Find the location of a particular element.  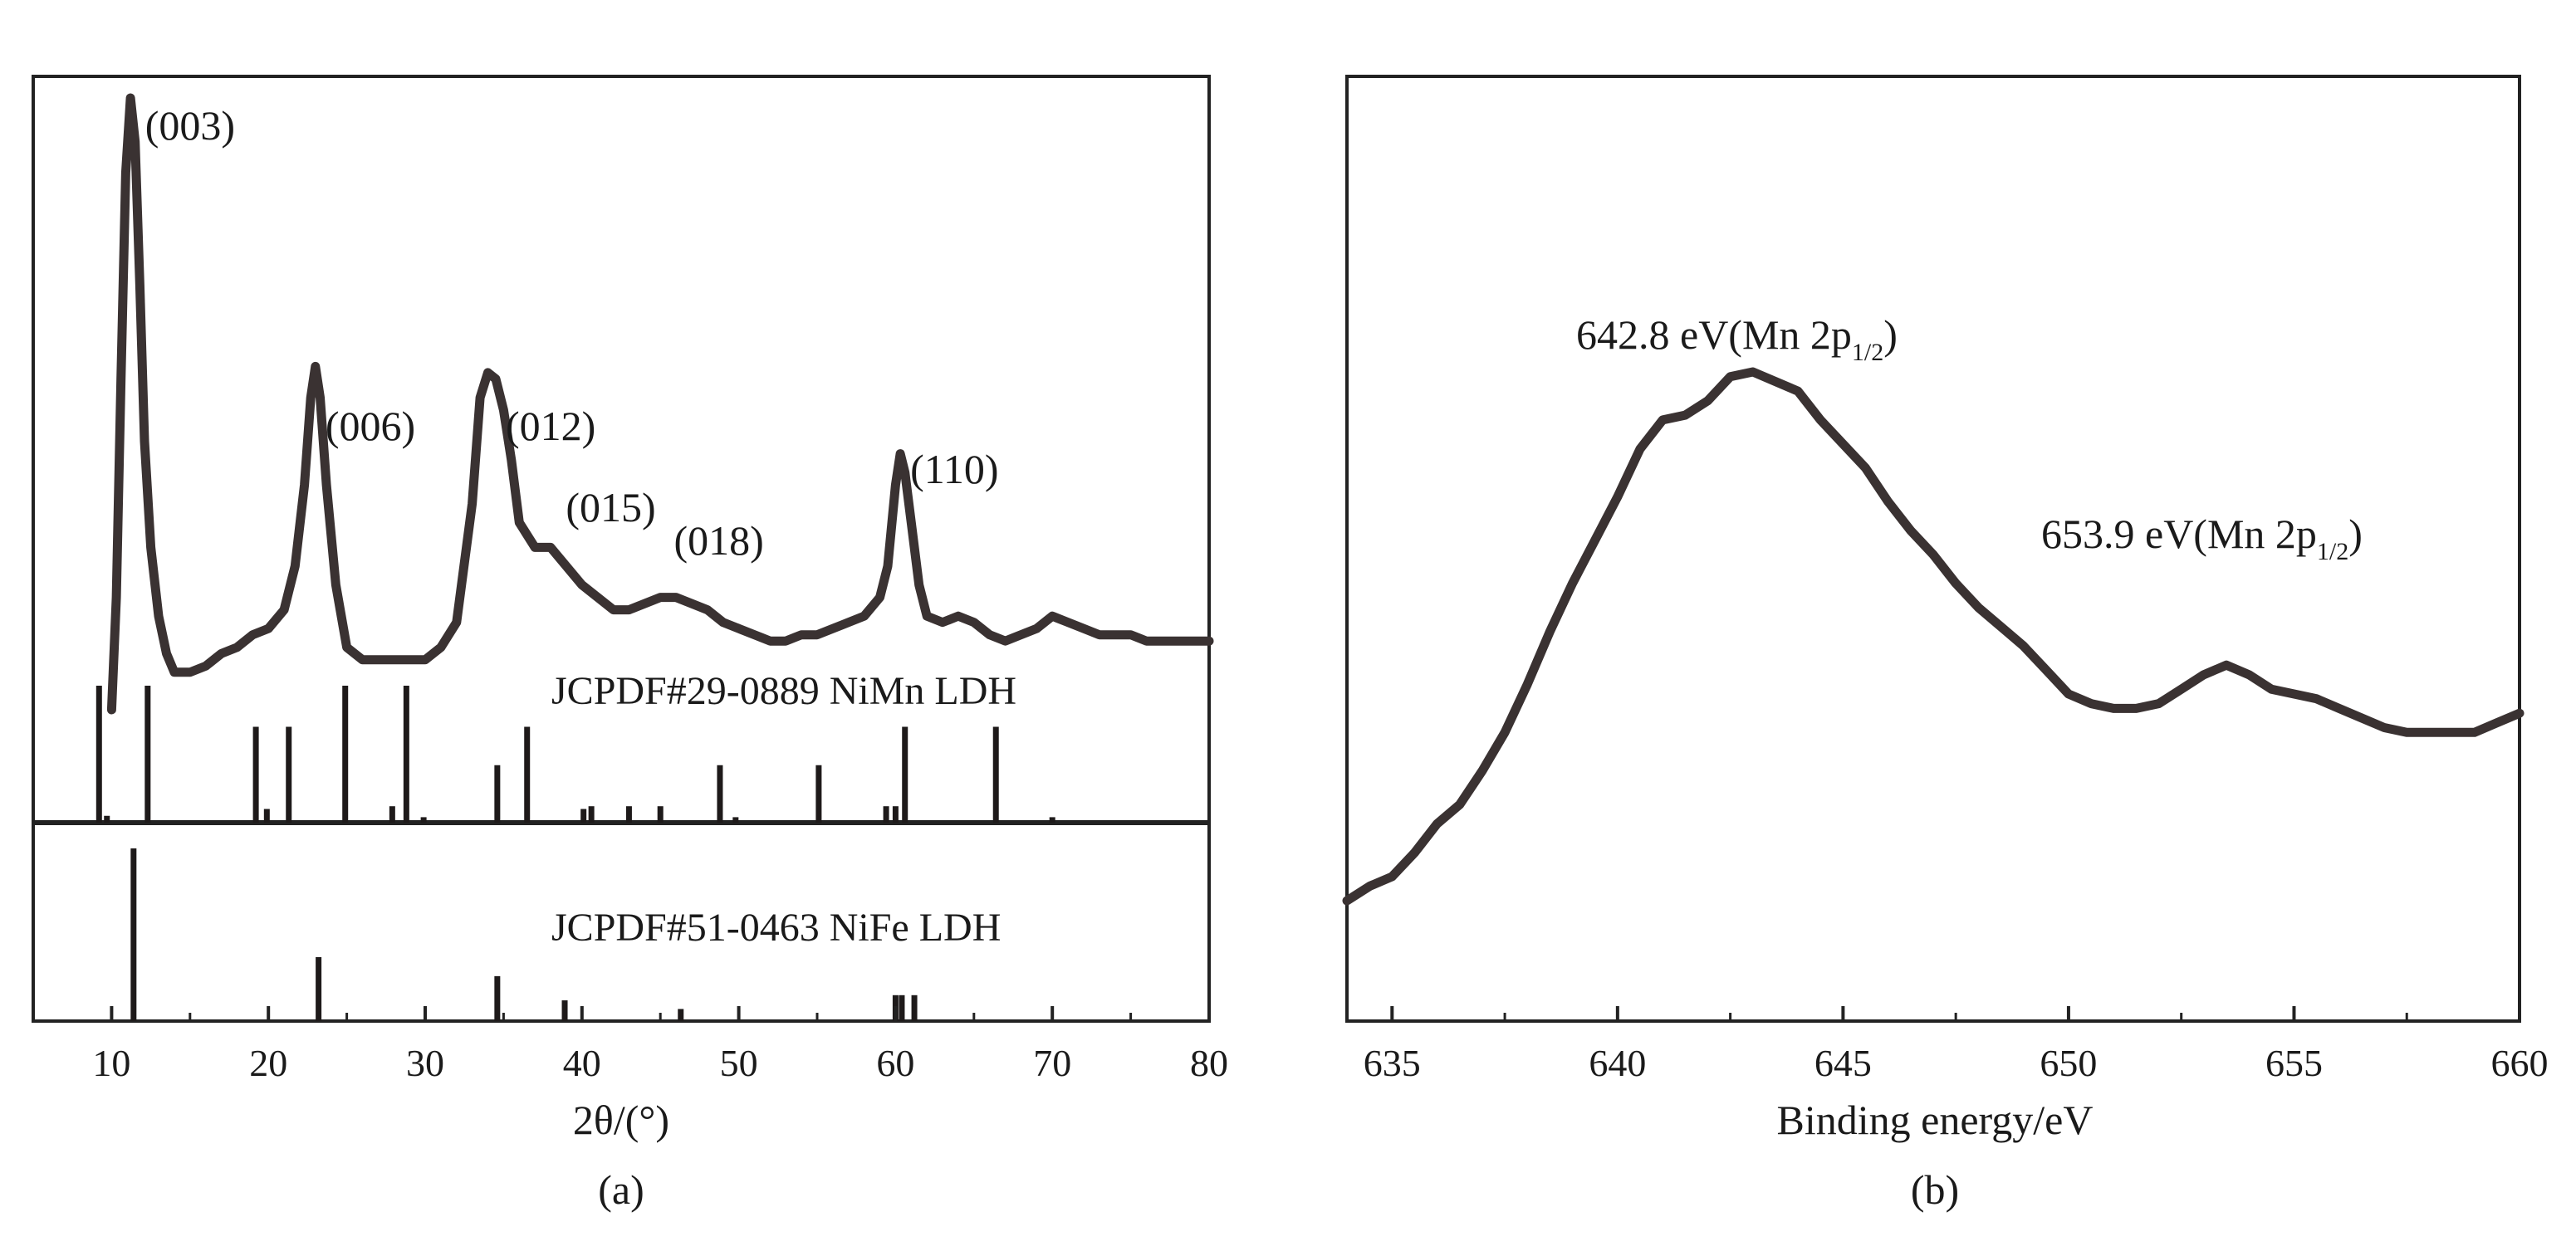

panel-b-x-axis-label: Binding energy/eV is located at coordinates (1935, 1120).